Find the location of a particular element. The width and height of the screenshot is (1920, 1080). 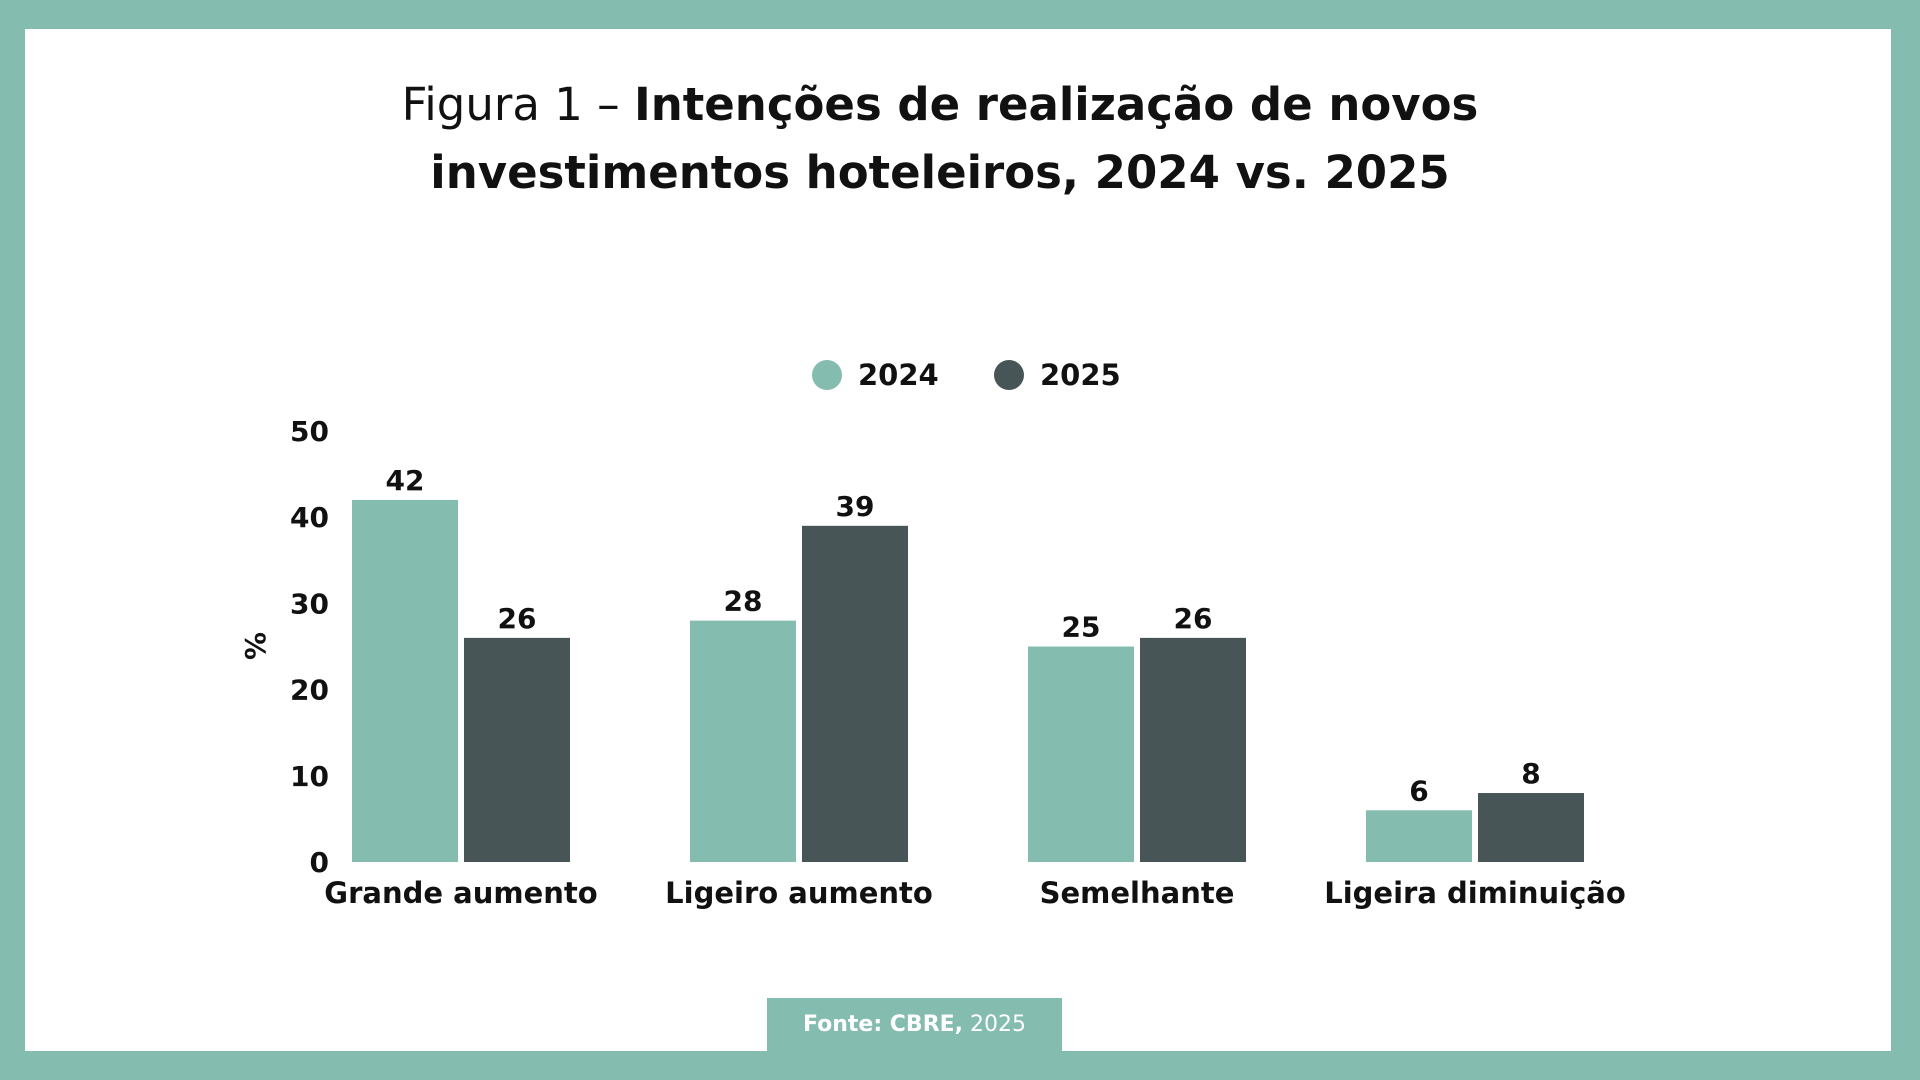

data-label-ligeiro-aumento-2024: 28 is located at coordinates (743, 601).